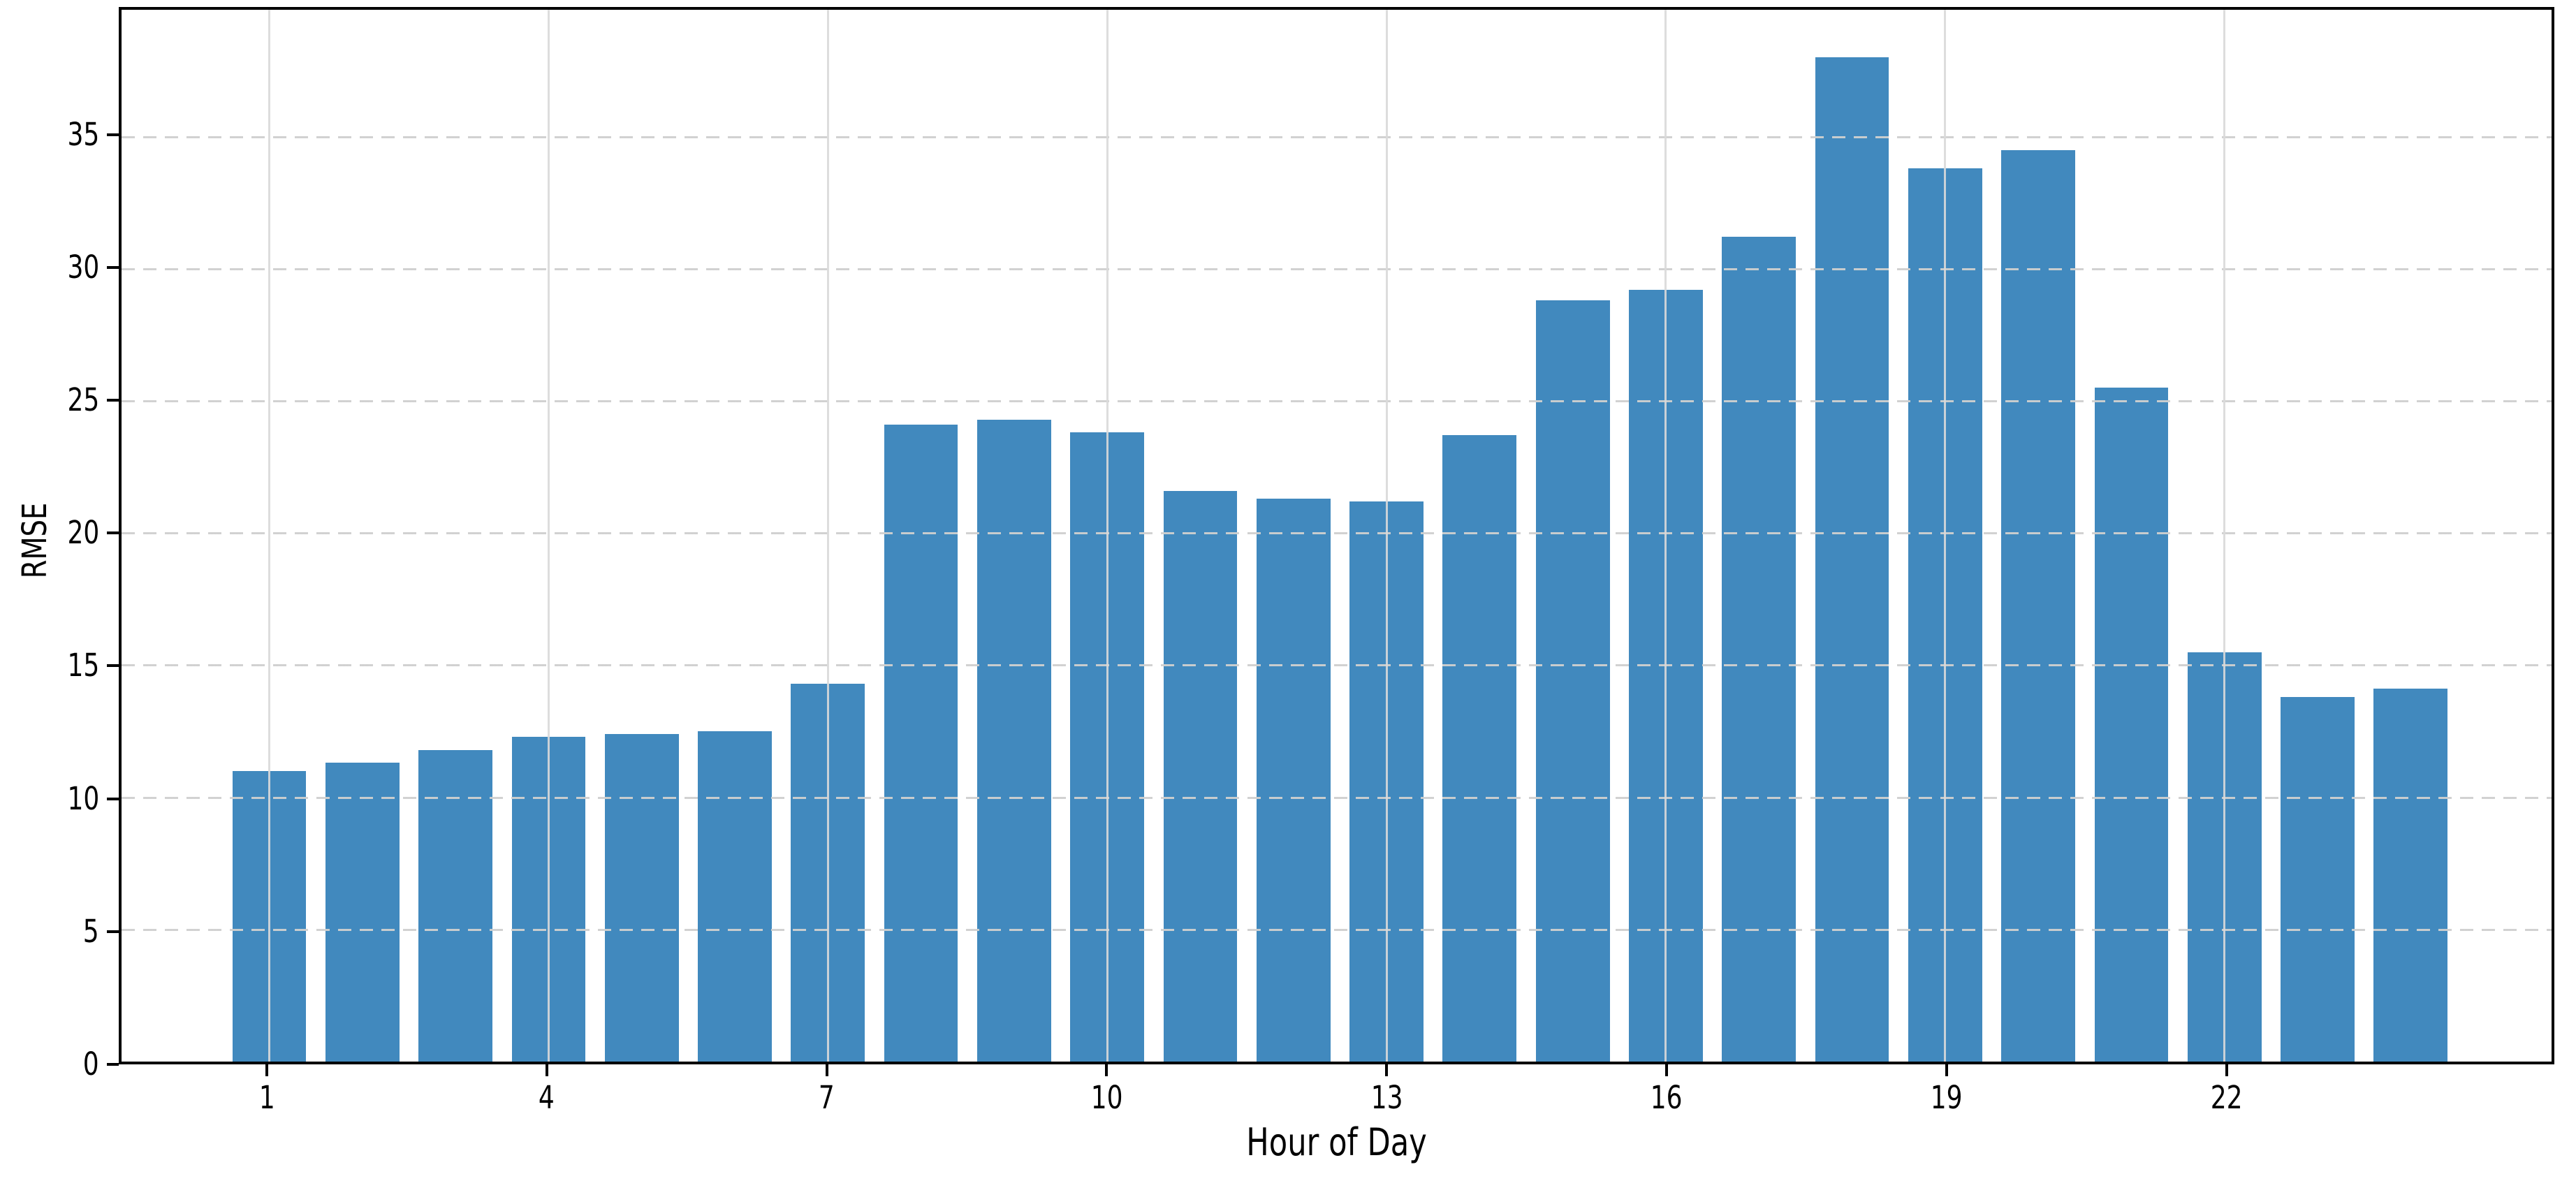  Describe the element at coordinates (266, 1097) in the screenshot. I see `x-tick-label-1: 1` at that location.